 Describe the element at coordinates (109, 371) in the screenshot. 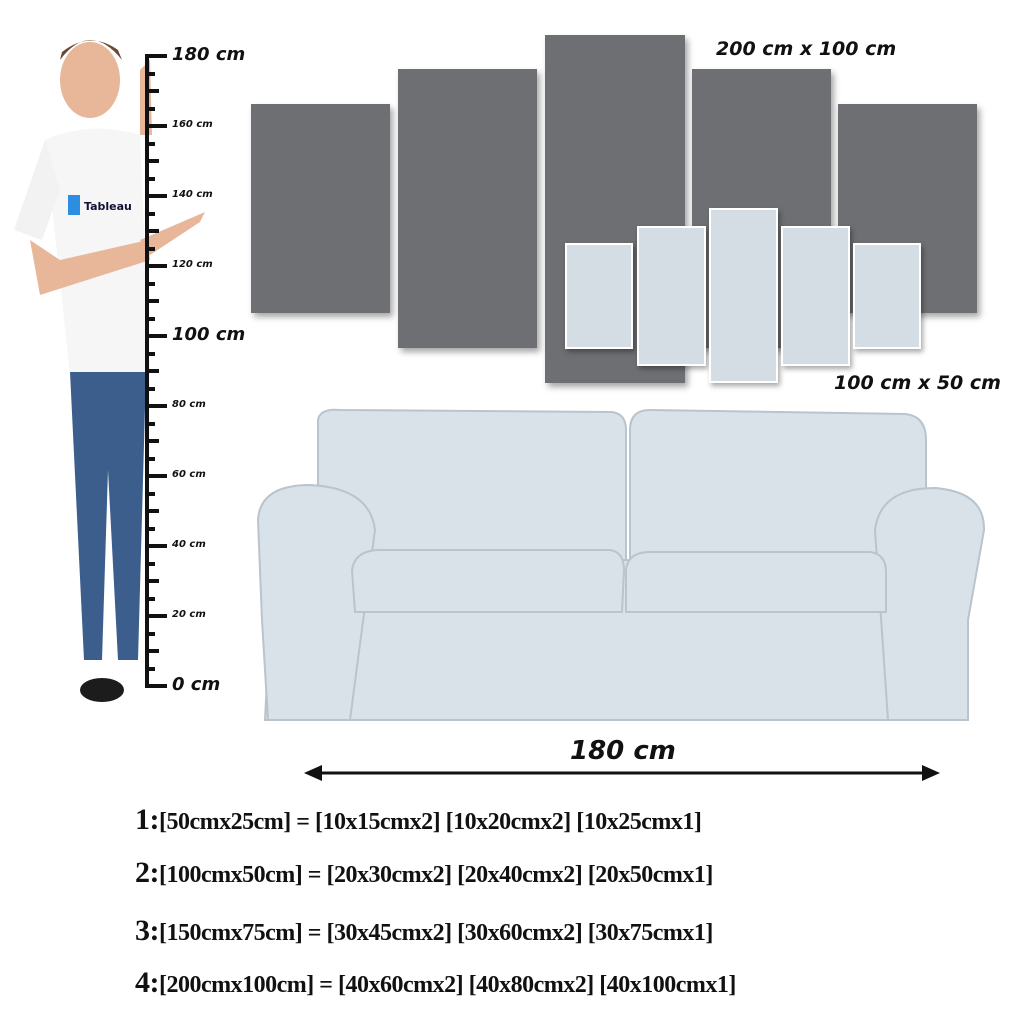

I see `person-illustration` at that location.